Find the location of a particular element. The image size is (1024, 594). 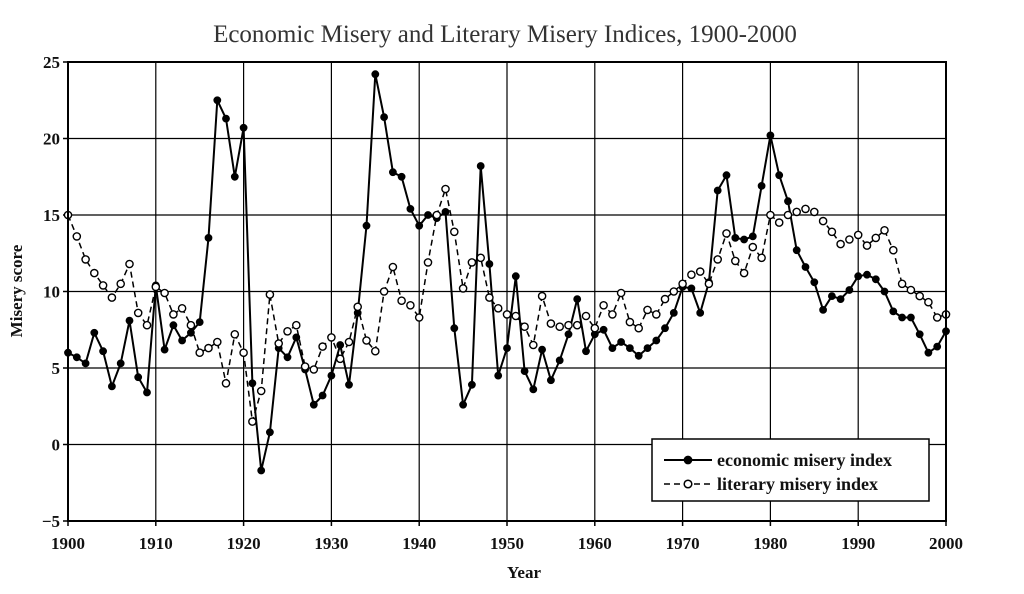

x-tick-label: 1950 is located at coordinates (507, 543).